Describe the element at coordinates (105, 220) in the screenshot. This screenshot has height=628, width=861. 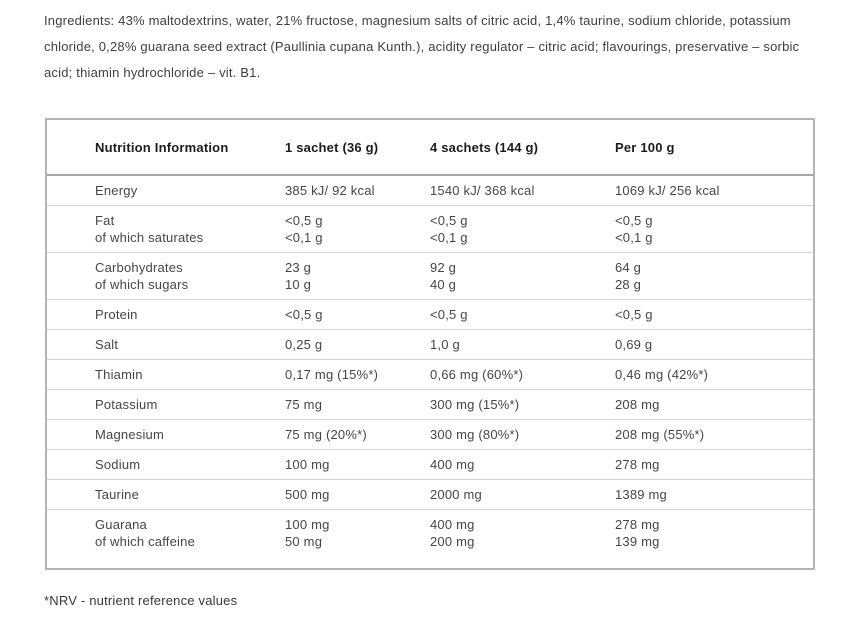
I see `nutrient-name: Fat` at that location.